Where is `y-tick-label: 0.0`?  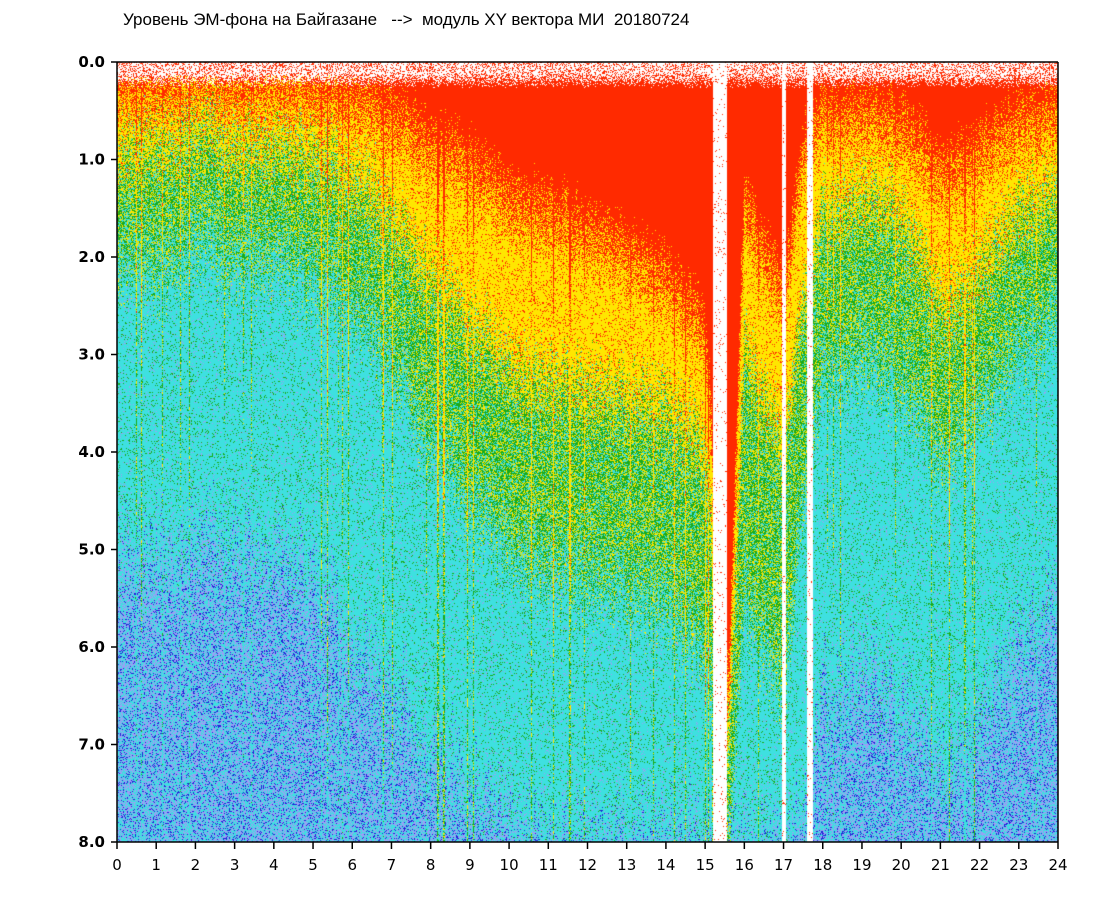 y-tick-label: 0.0 is located at coordinates (91, 62).